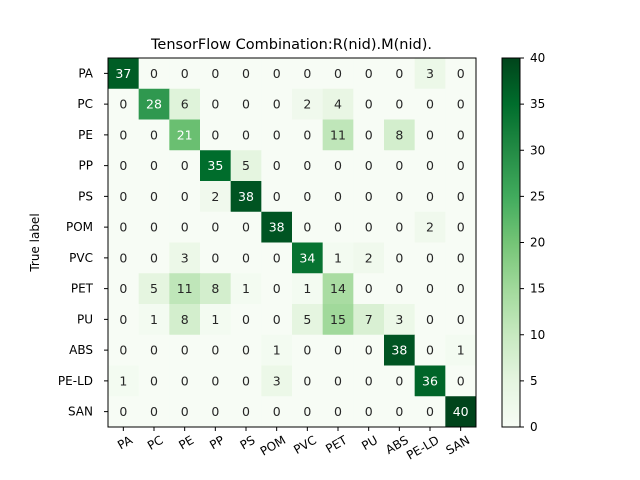 This screenshot has height=480, width=640. Describe the element at coordinates (291, 45) in the screenshot. I see `chart-title: TensorFlow Combination:R(nid).M(nid).` at that location.